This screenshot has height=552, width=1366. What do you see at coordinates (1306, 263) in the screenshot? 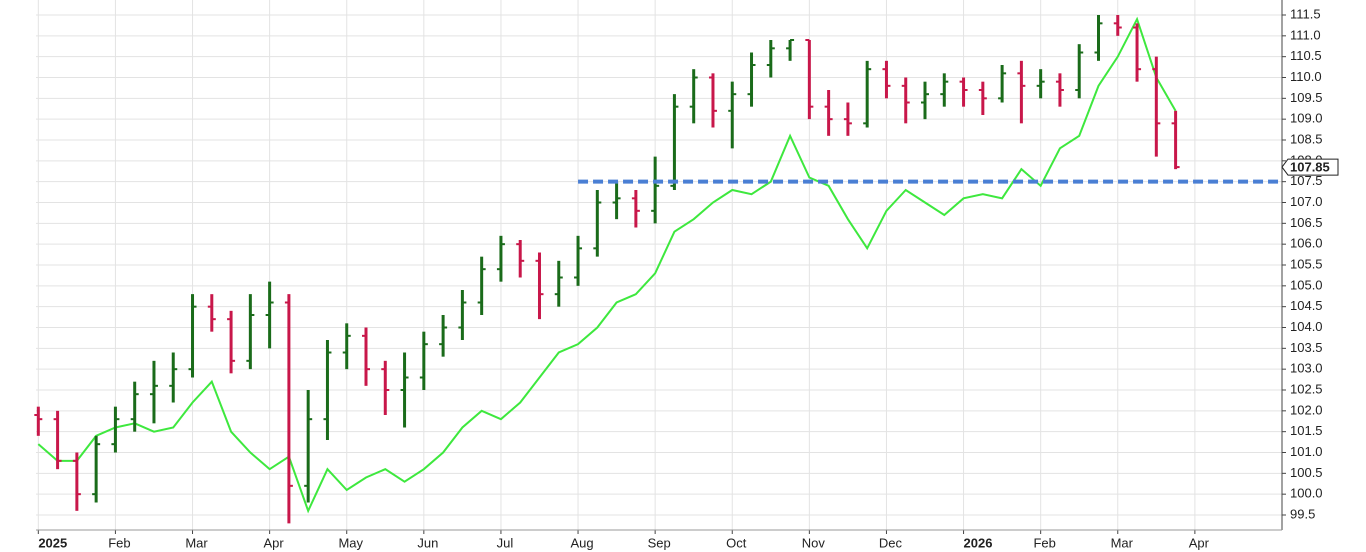
I see `y-tick-label: 105.5` at bounding box center [1306, 263].